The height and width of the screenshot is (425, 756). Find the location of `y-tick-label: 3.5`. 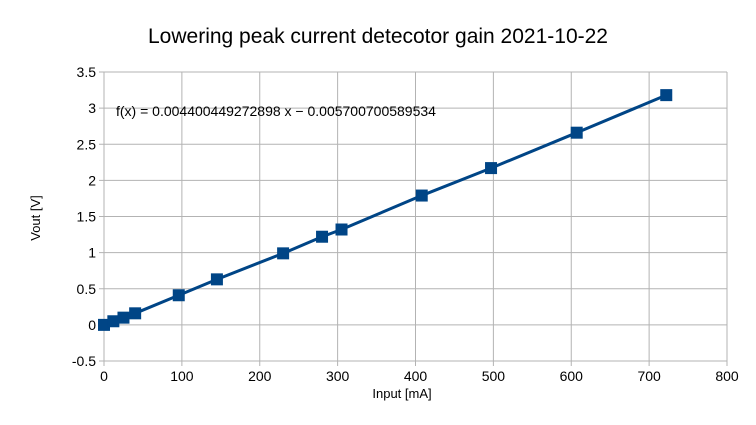

y-tick-label: 3.5 is located at coordinates (87, 72).